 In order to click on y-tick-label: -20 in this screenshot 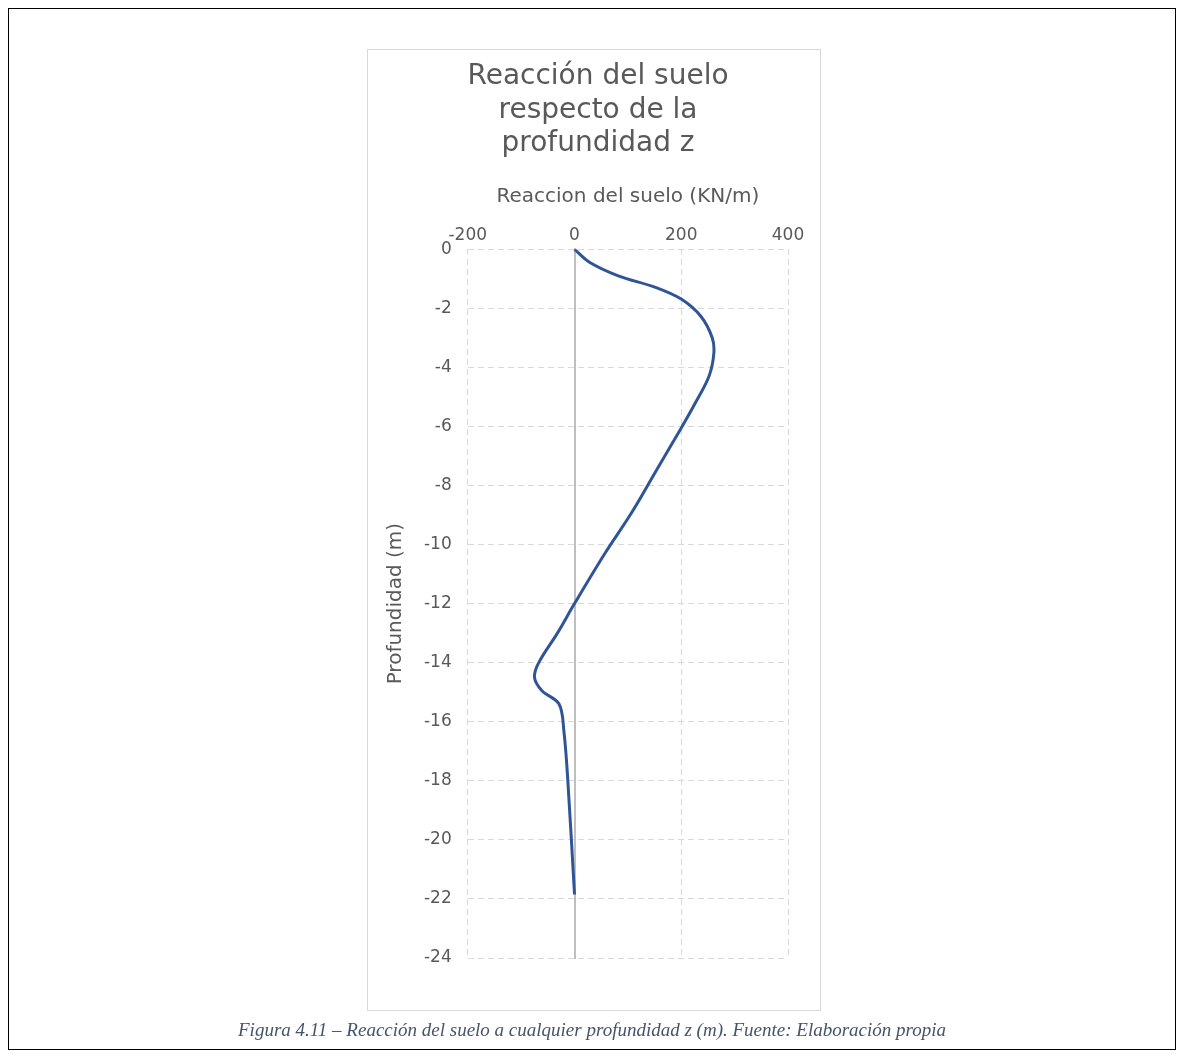, I will do `click(437, 838)`.